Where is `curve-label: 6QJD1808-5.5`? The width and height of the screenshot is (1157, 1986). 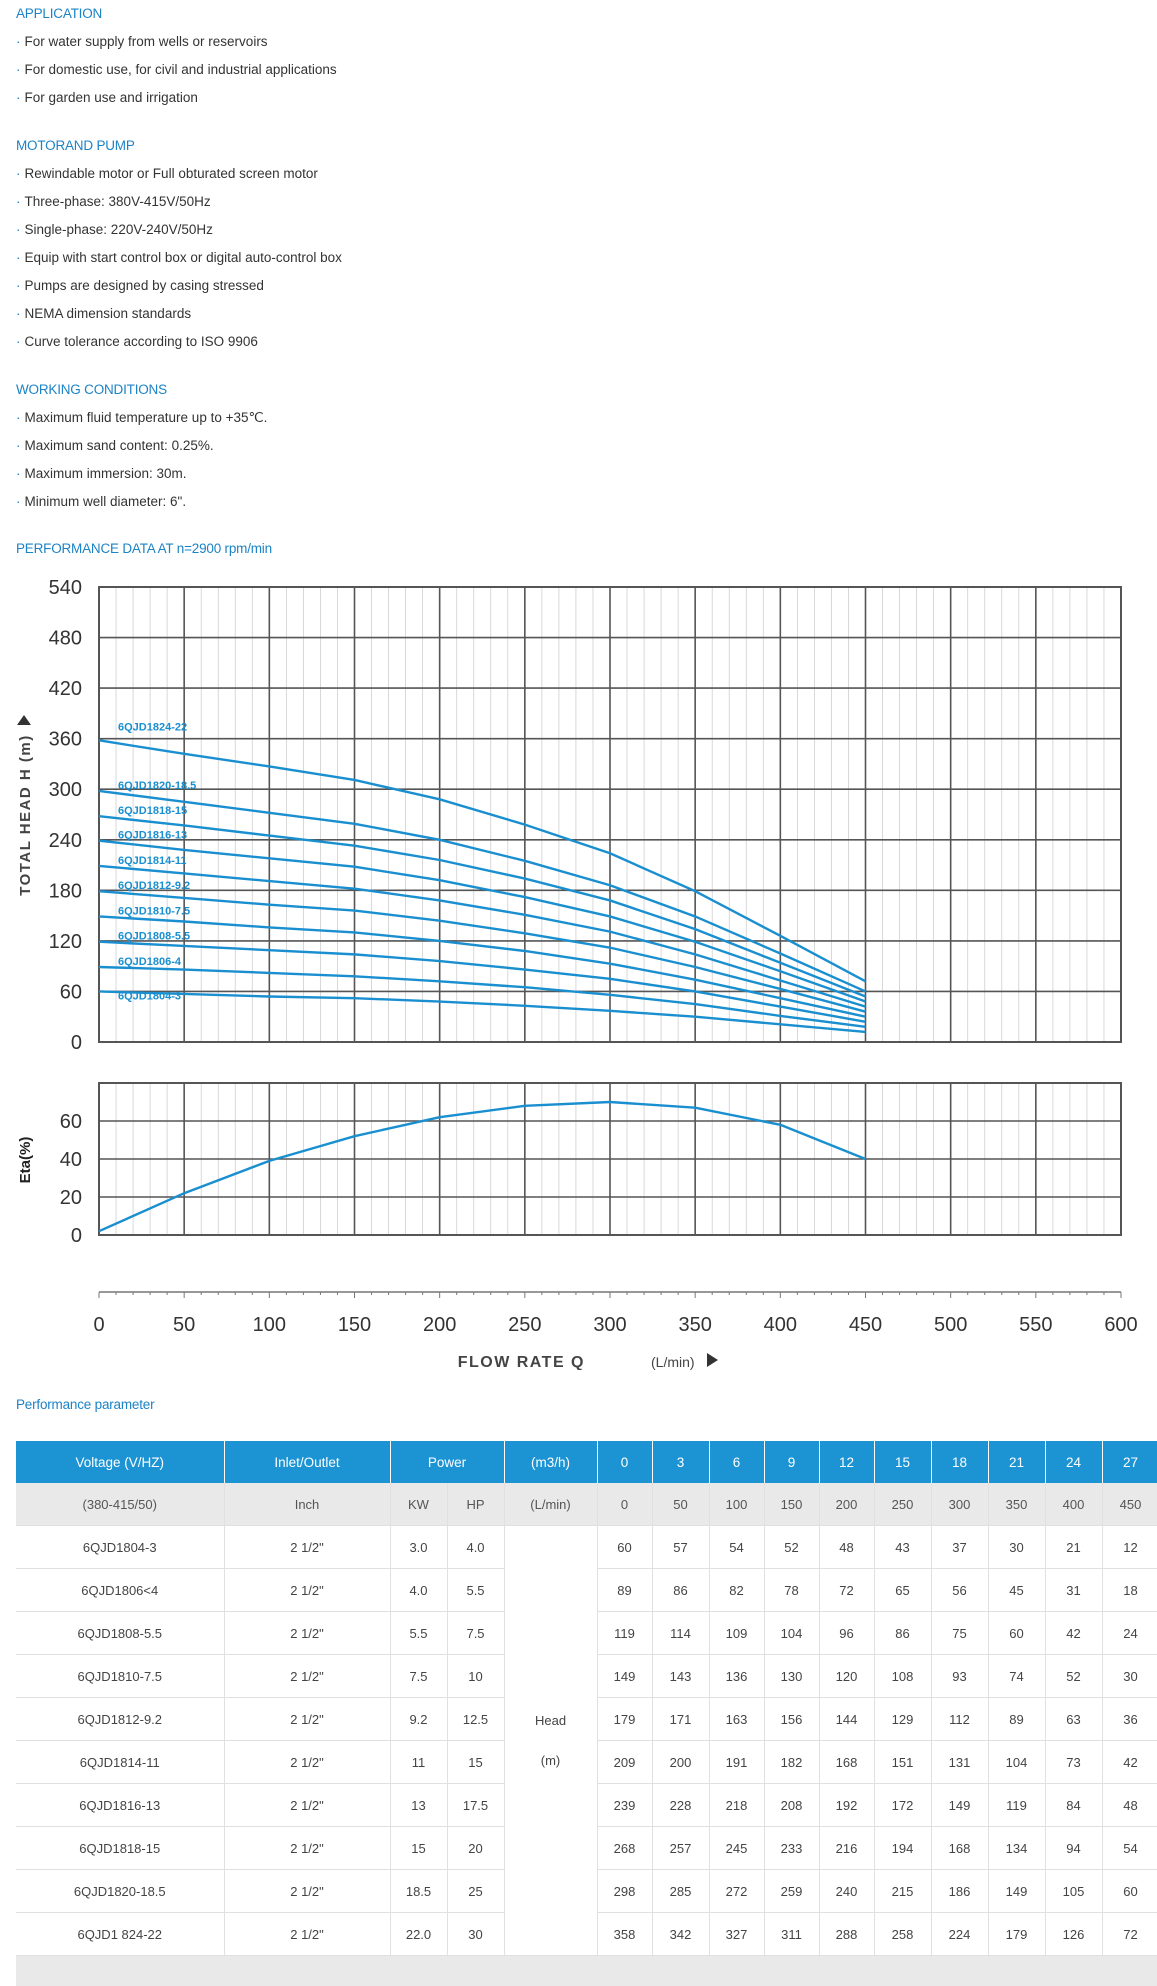
curve-label: 6QJD1808-5.5 is located at coordinates (154, 937).